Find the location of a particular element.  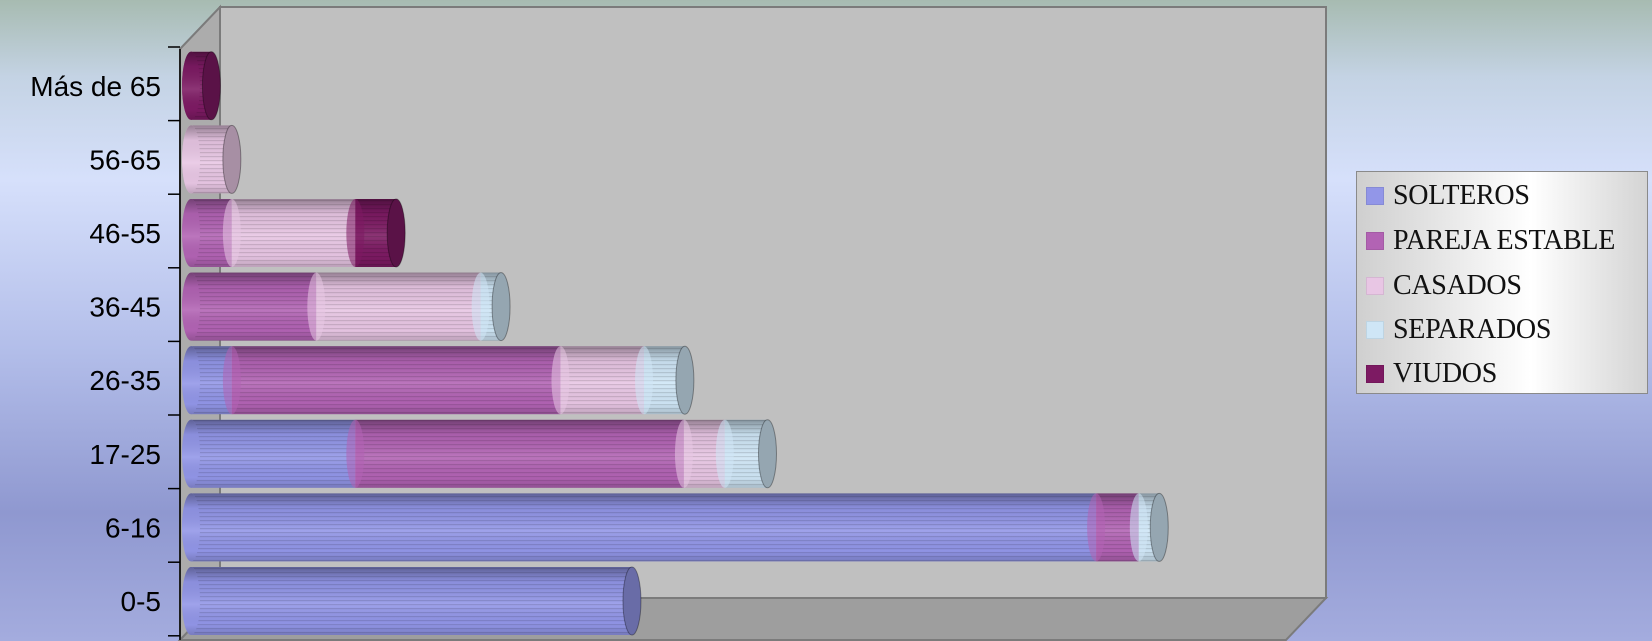

category-label: 17-25 is located at coordinates (125, 454).